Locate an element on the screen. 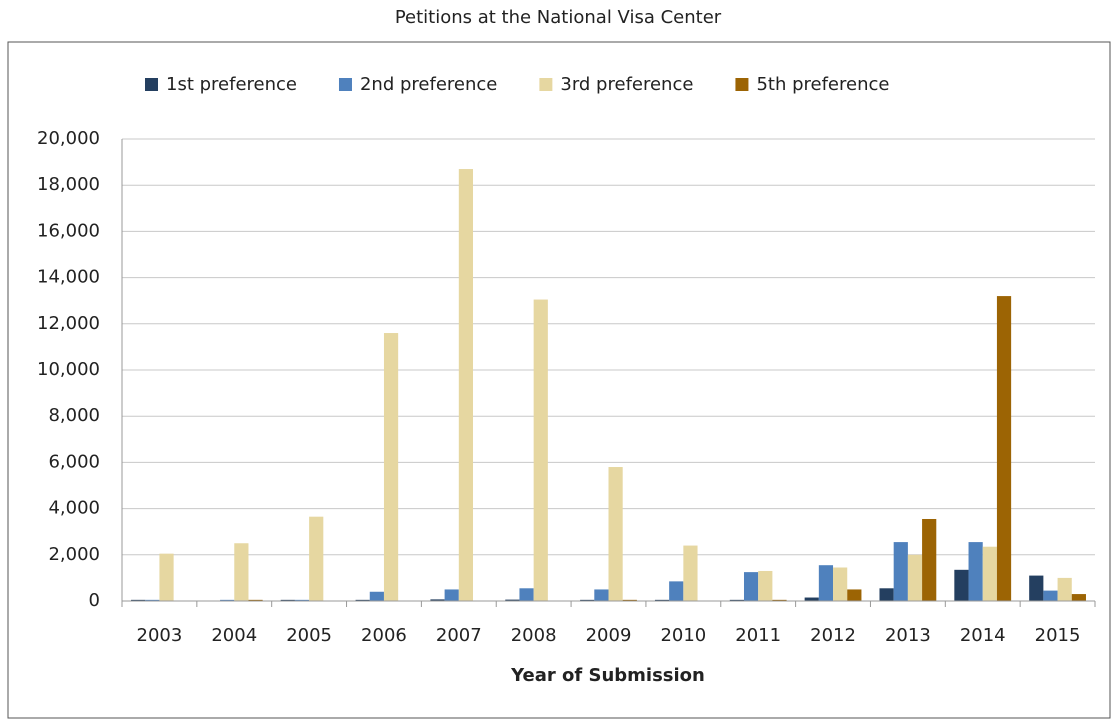 The height and width of the screenshot is (721, 1116). x-tick-label: 2004 is located at coordinates (234, 635).